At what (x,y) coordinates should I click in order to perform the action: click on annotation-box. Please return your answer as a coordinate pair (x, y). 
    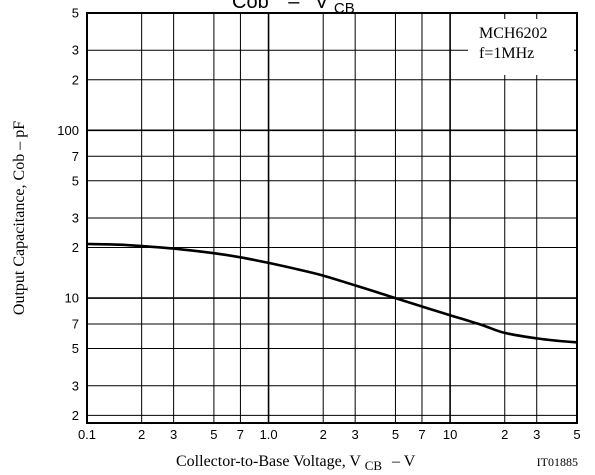
    Looking at the image, I should click on (521, 47).